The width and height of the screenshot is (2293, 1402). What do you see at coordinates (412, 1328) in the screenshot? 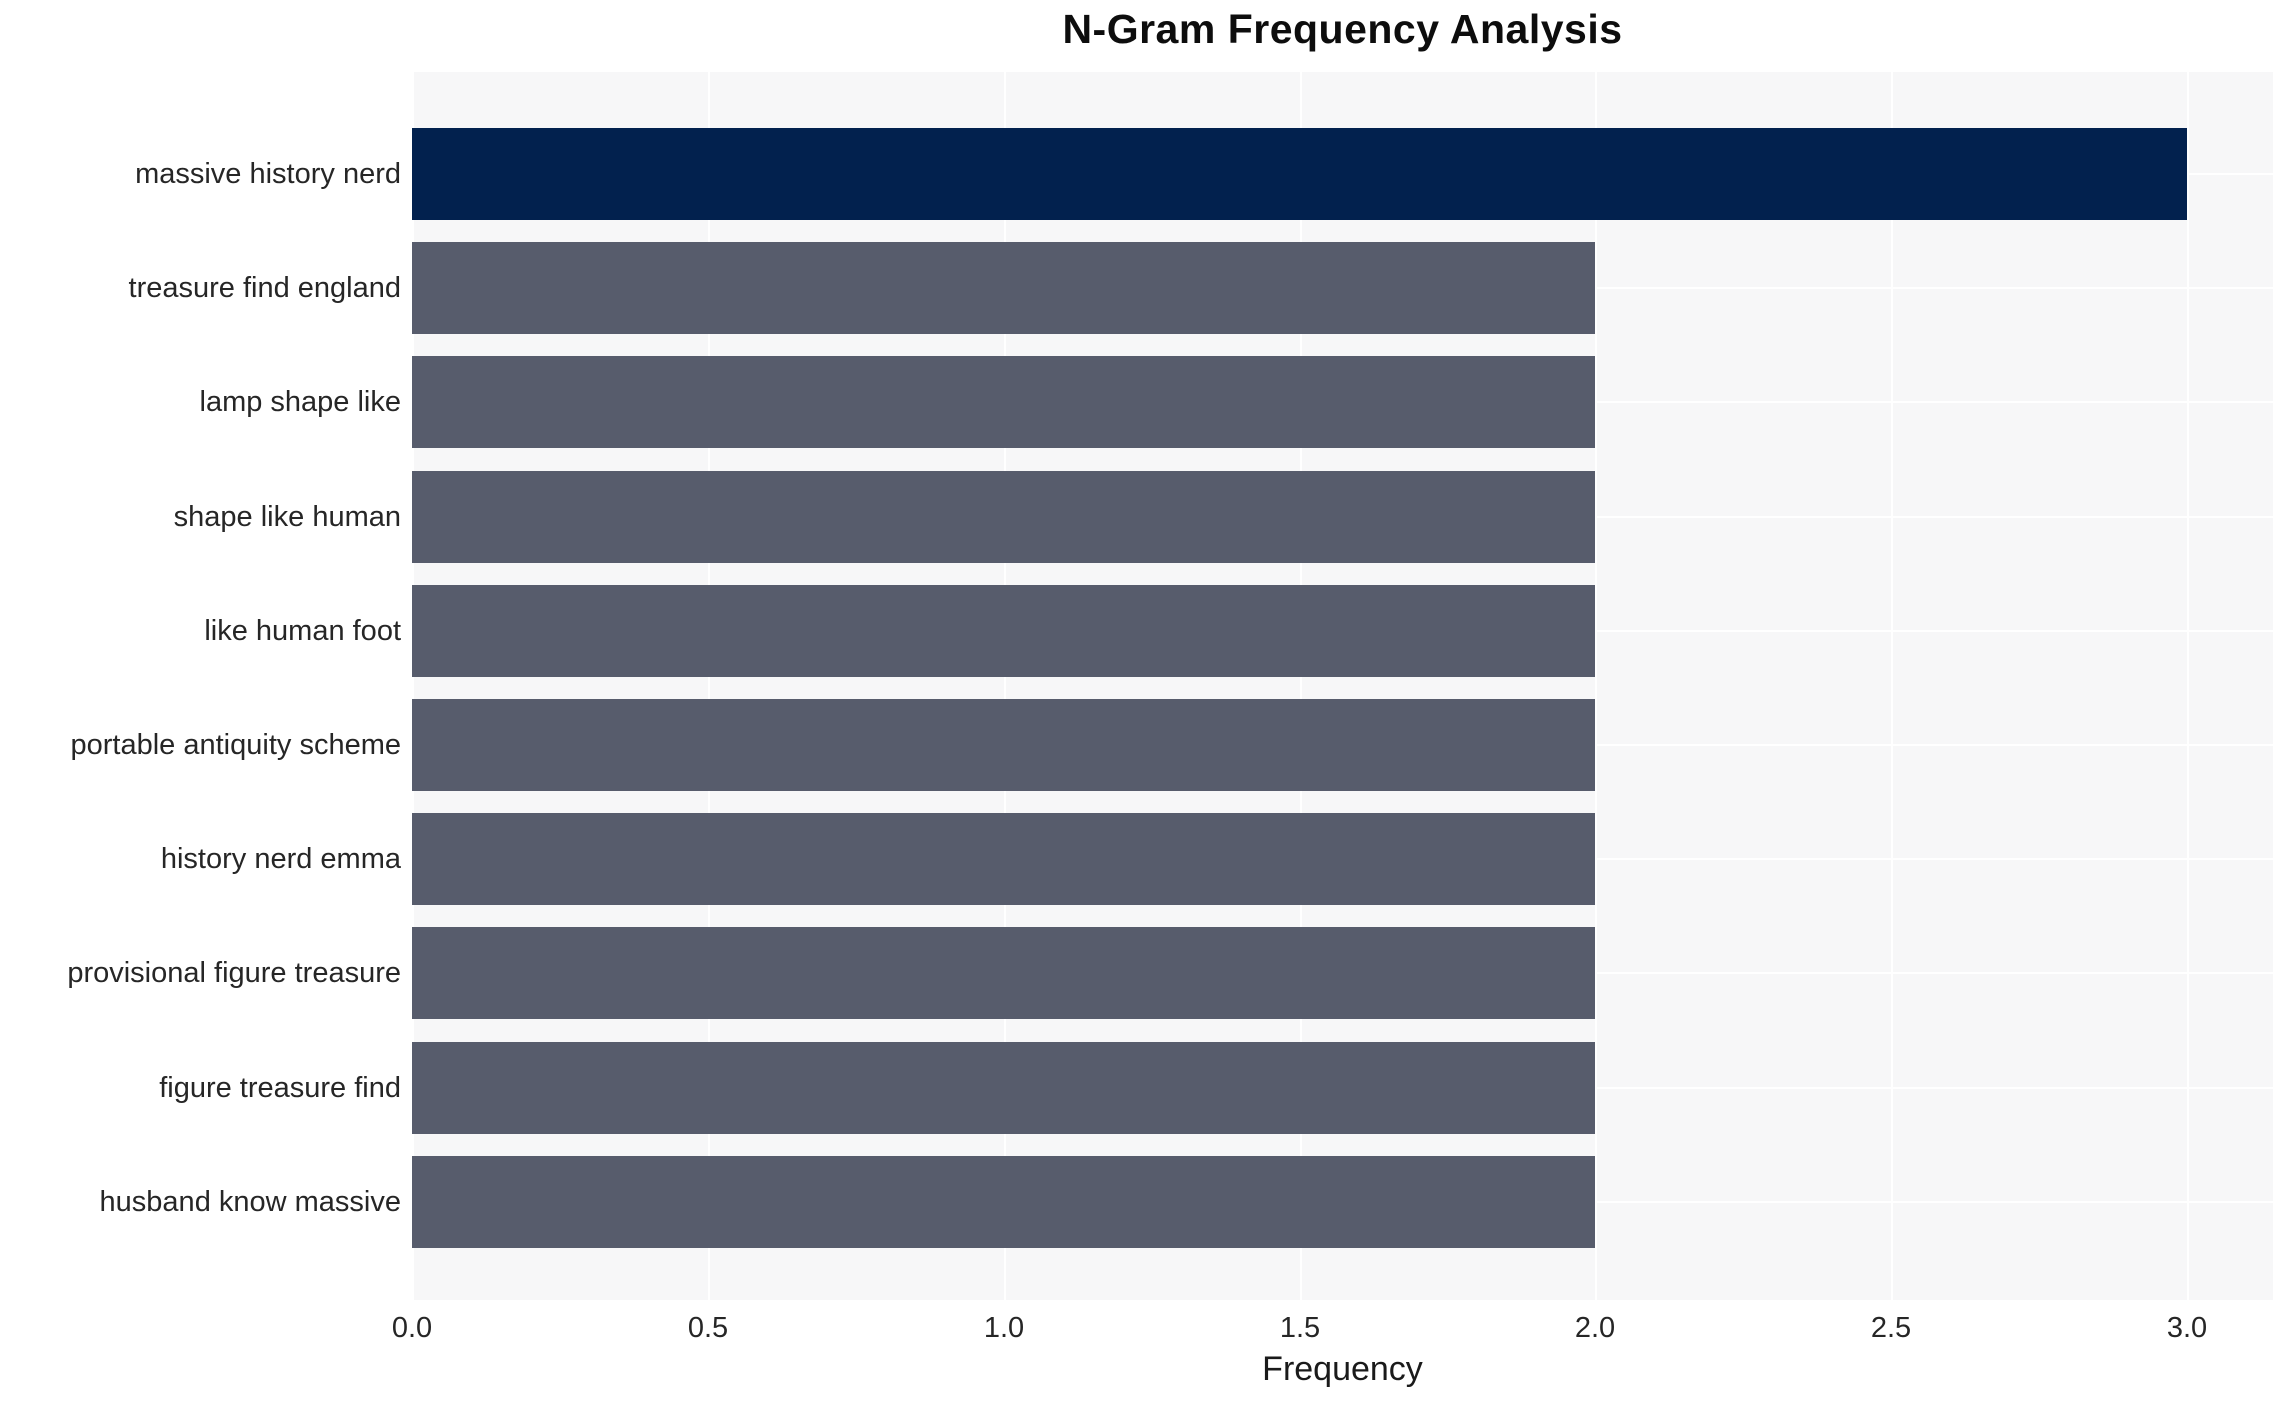
I see `x-tick-label: 0.0` at bounding box center [412, 1328].